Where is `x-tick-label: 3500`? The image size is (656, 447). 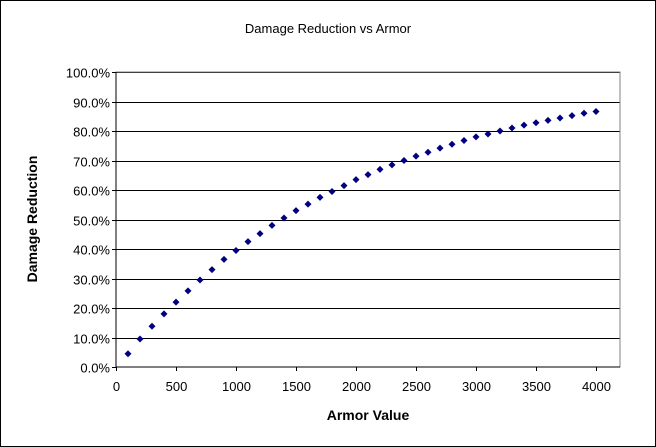 x-tick-label: 3500 is located at coordinates (536, 386).